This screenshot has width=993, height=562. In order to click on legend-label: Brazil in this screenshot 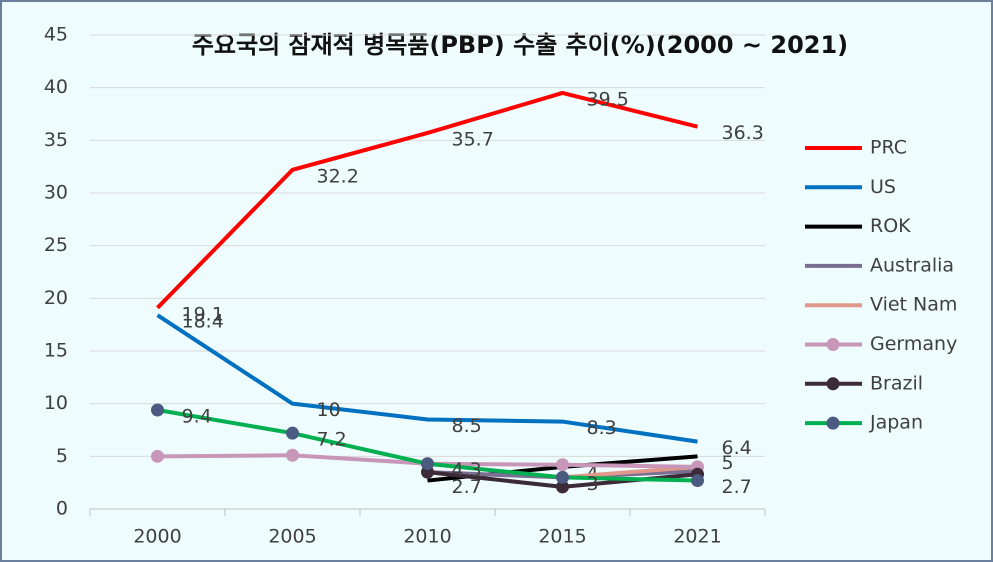, I will do `click(896, 383)`.